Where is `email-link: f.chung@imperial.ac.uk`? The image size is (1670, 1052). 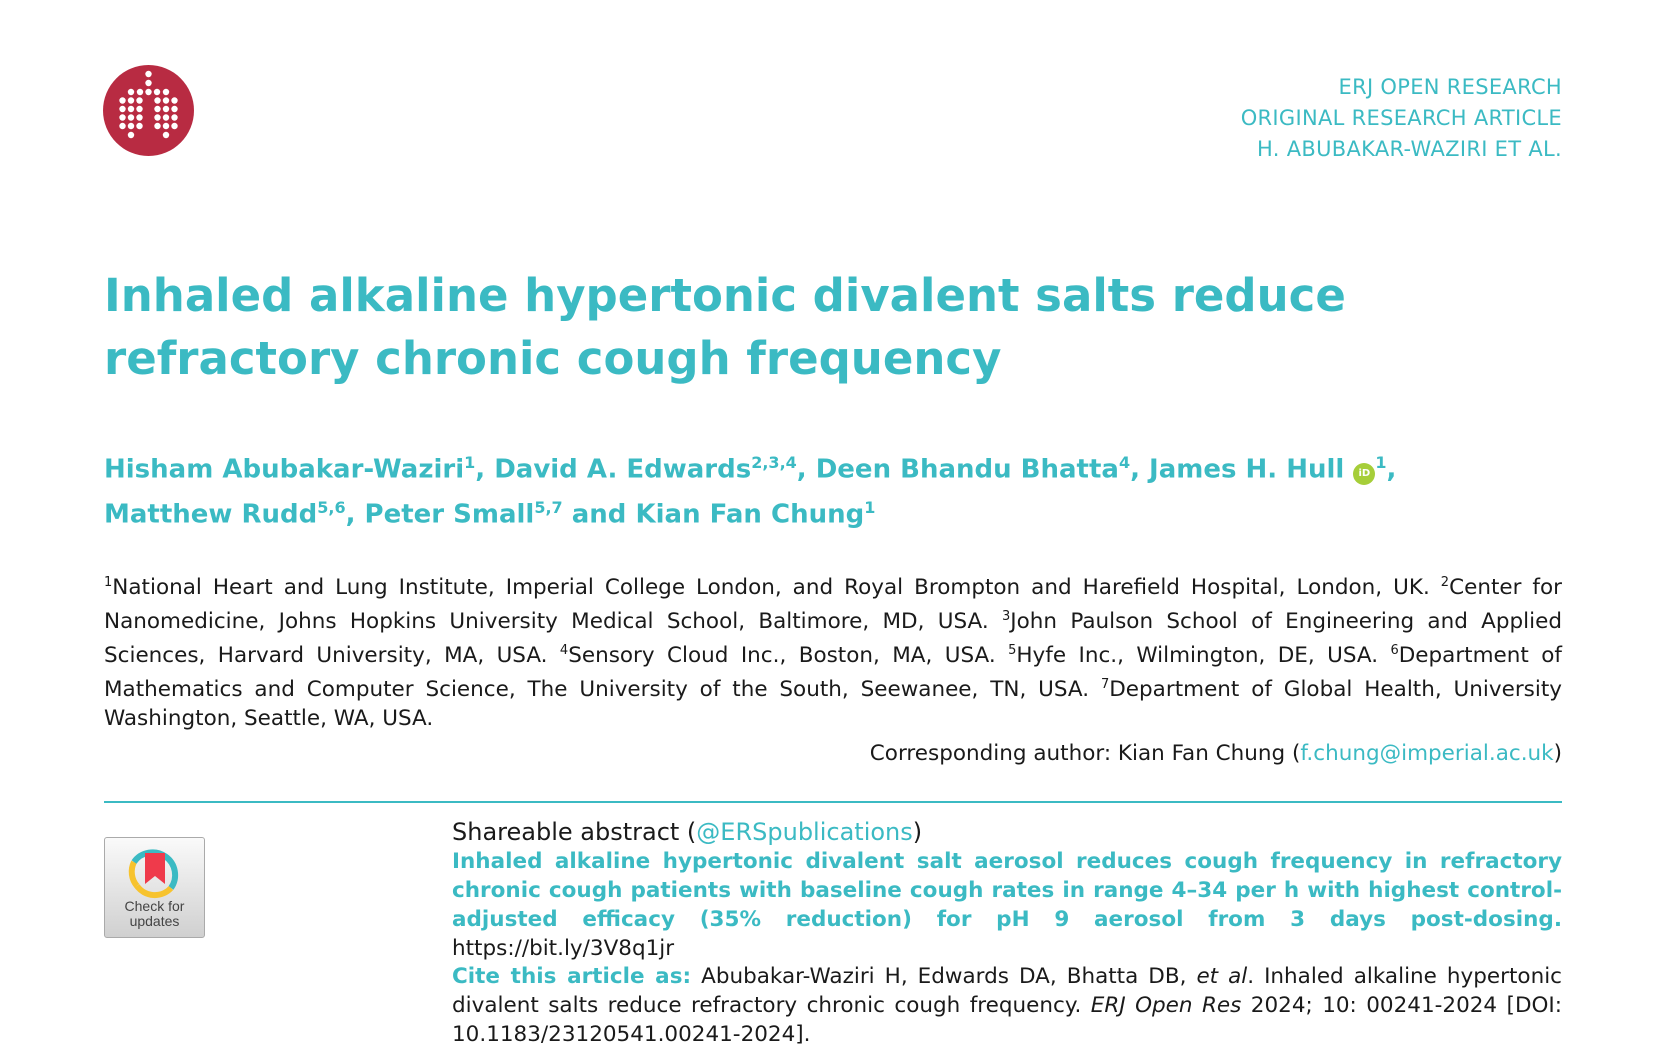 email-link: f.chung@imperial.ac.uk is located at coordinates (1427, 753).